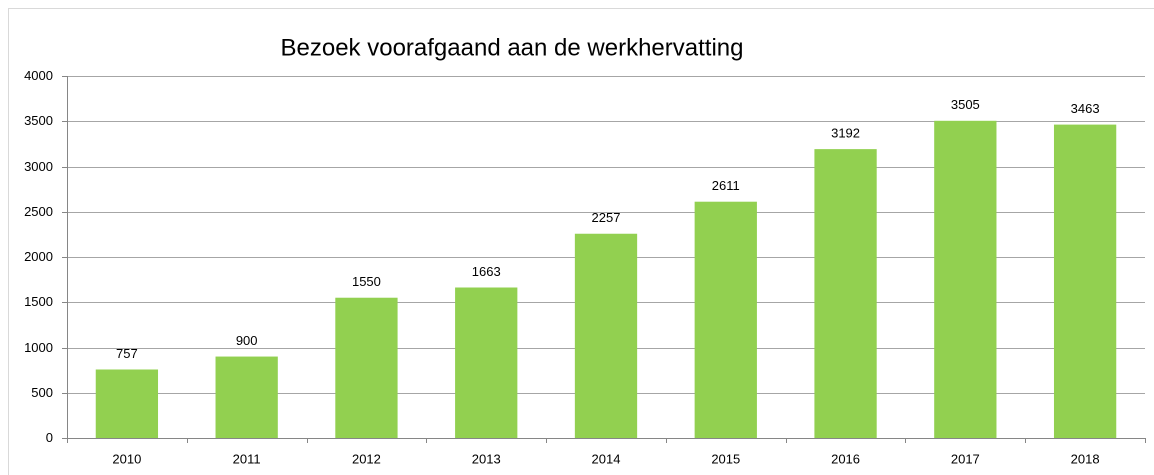 This screenshot has width=1154, height=475. Describe the element at coordinates (486, 458) in the screenshot. I see `x-tick-label: 2013` at that location.